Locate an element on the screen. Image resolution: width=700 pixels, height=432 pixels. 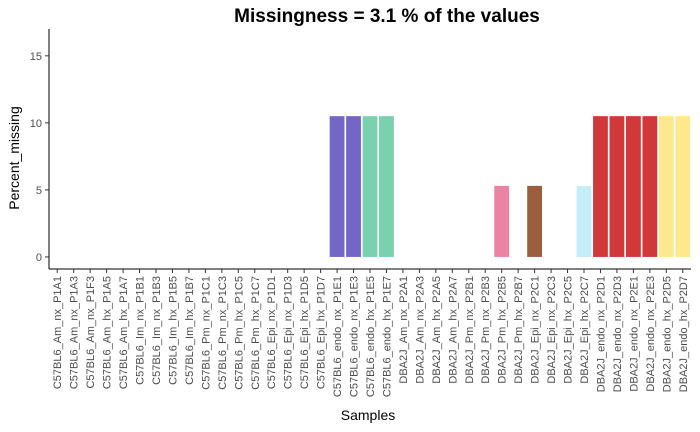
x-tick-label: DBA2J_endo_nx_P2D3 is located at coordinates (618, 334).